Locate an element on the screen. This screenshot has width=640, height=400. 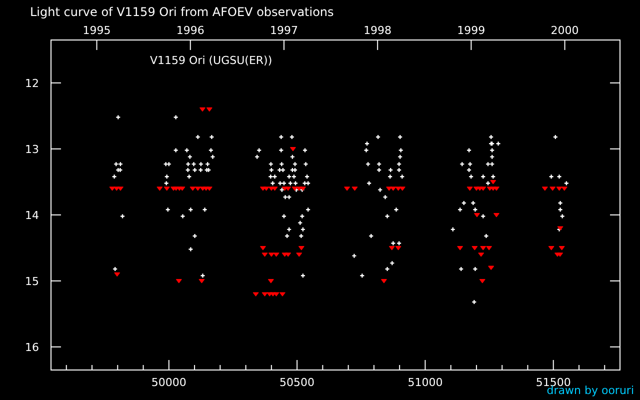
x2-tick-label: 2000 is located at coordinates (564, 30).